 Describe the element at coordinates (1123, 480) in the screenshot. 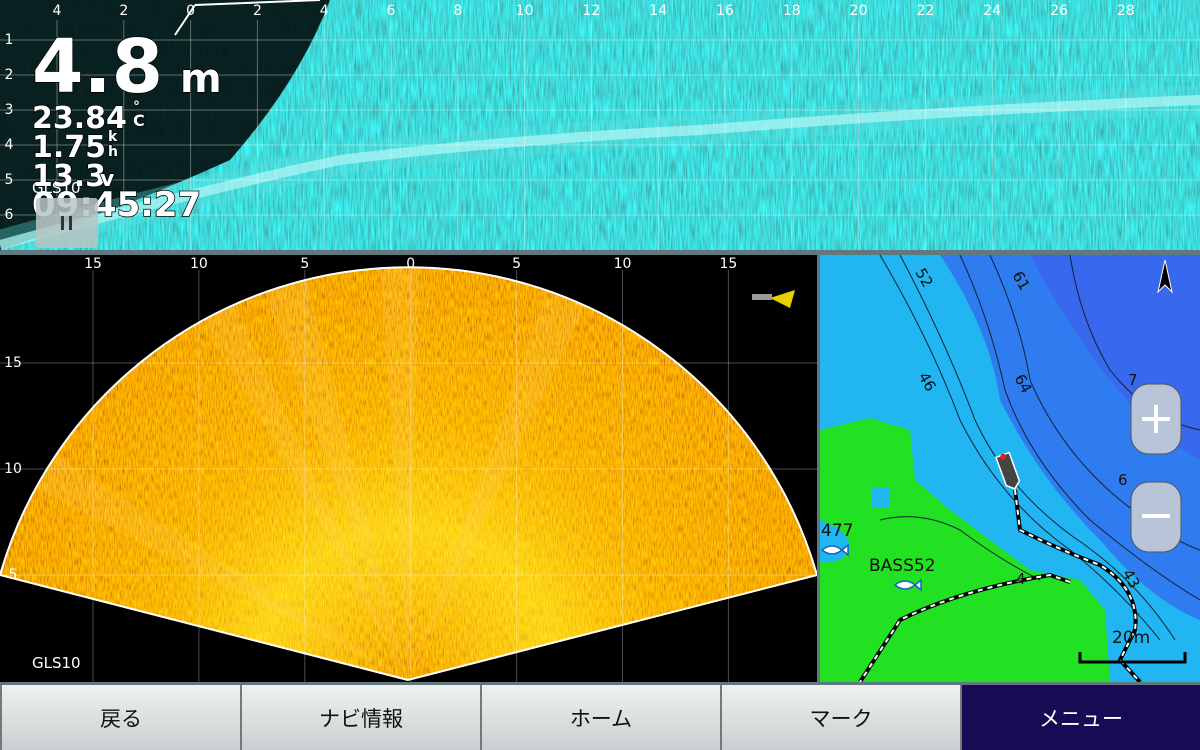

I see `contour-label: 6` at that location.